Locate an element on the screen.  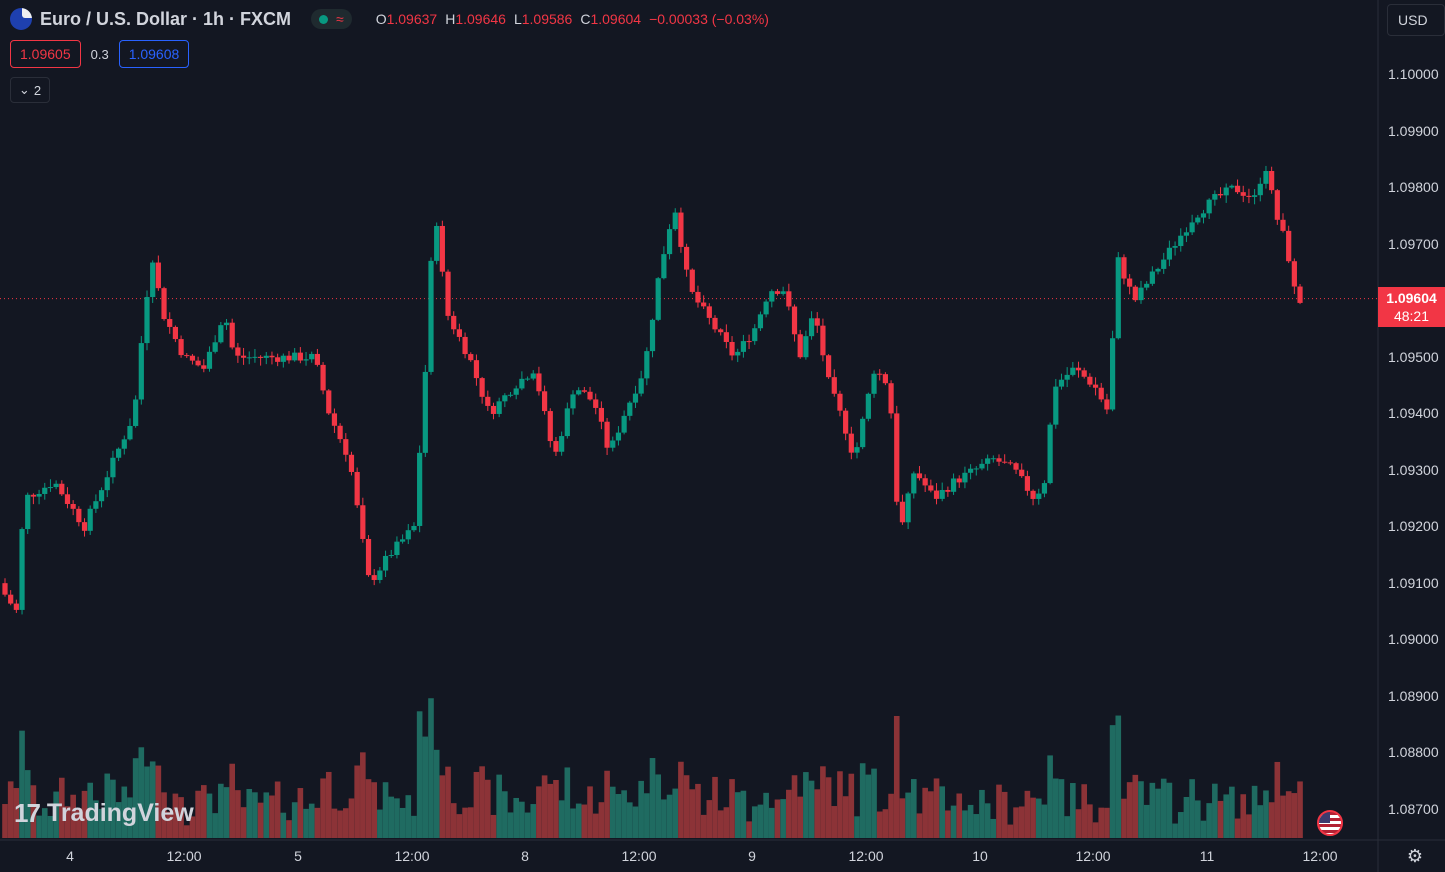
bar-countdown: 48:21 is located at coordinates (1411, 316).